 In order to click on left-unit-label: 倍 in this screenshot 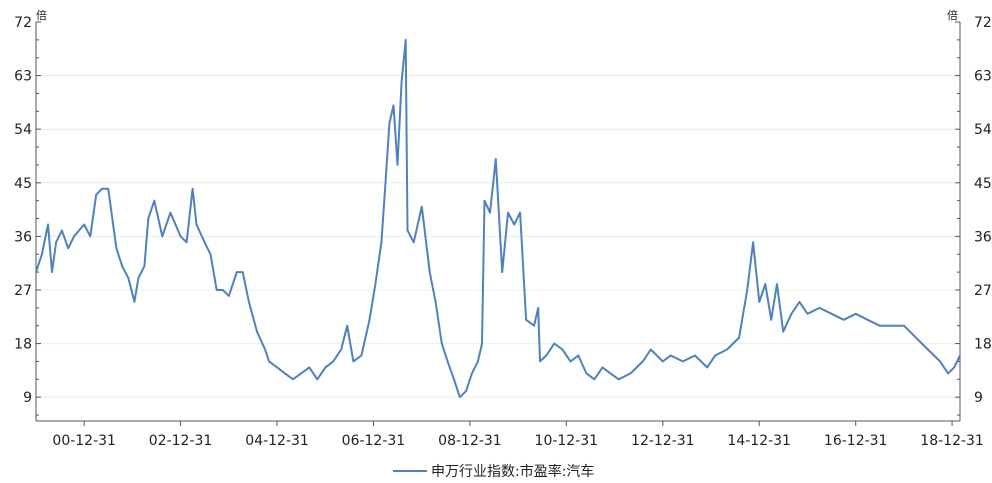, I will do `click(41, 15)`.